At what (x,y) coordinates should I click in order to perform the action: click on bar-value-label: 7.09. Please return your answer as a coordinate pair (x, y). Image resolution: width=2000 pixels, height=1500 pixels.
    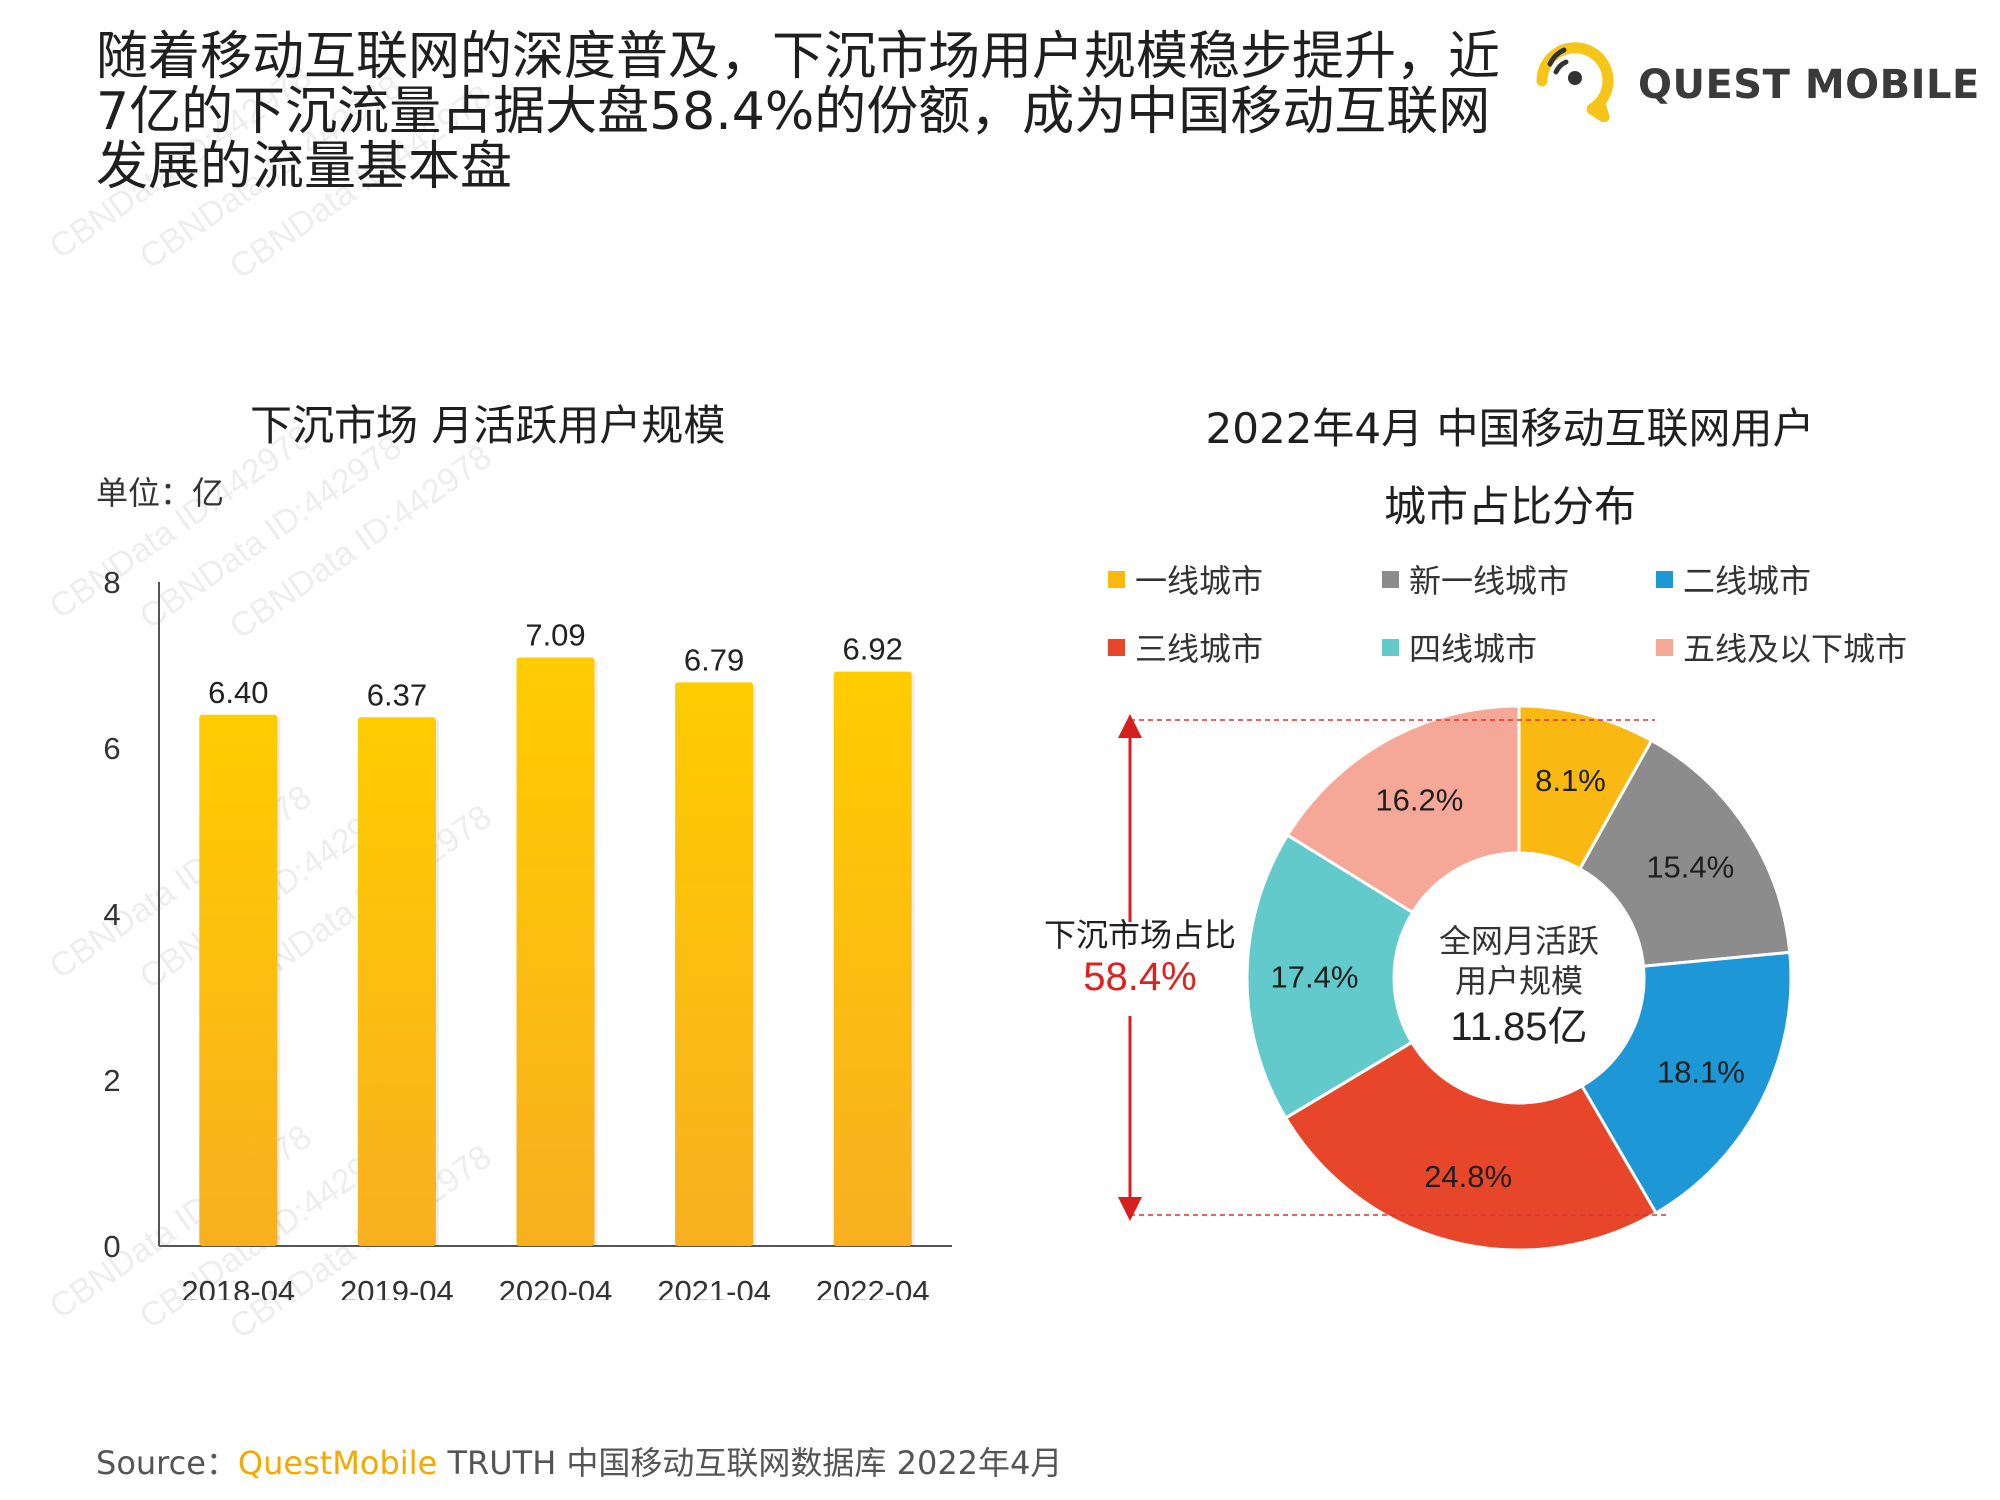
    Looking at the image, I should click on (555, 635).